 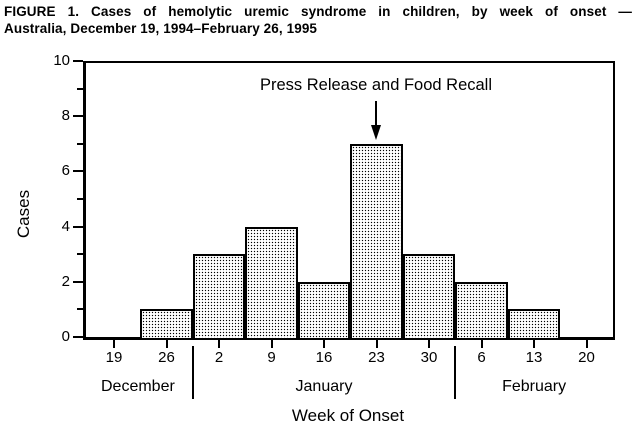 I want to click on y-tick-label: 8, so click(x=65, y=116).